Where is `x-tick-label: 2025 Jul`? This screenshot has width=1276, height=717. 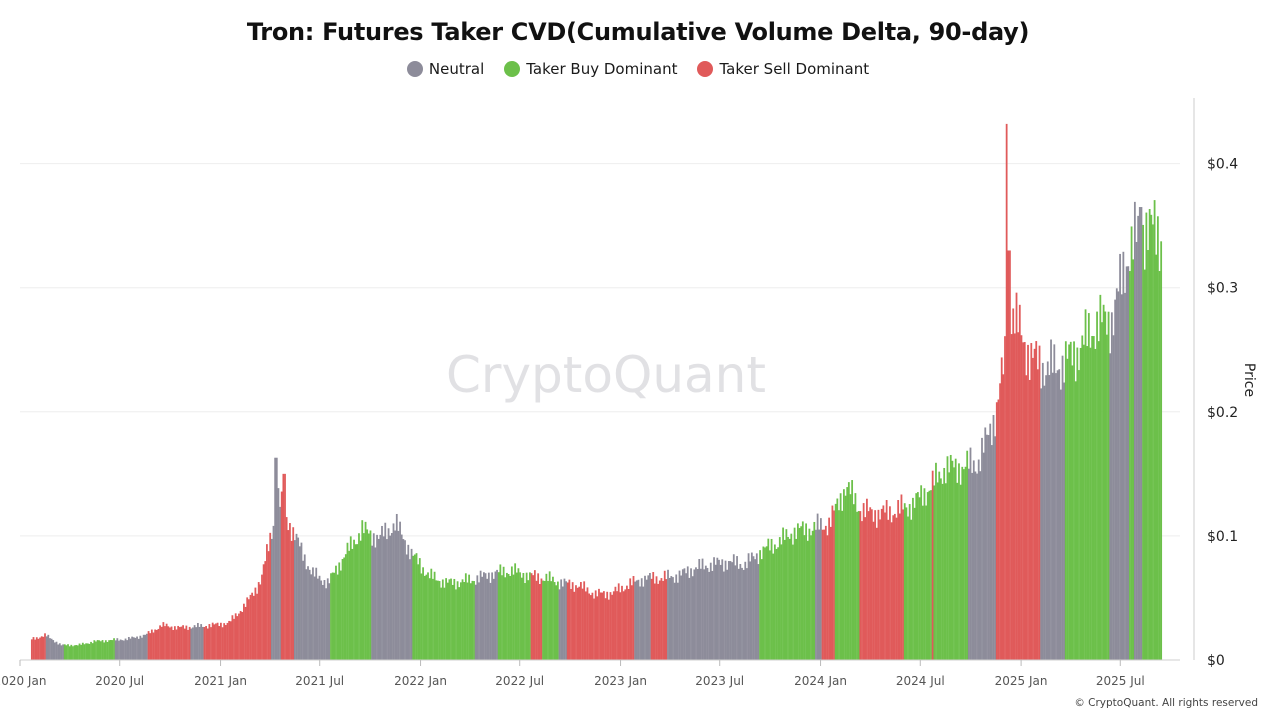
x-tick-label: 2025 Jul is located at coordinates (1120, 681).